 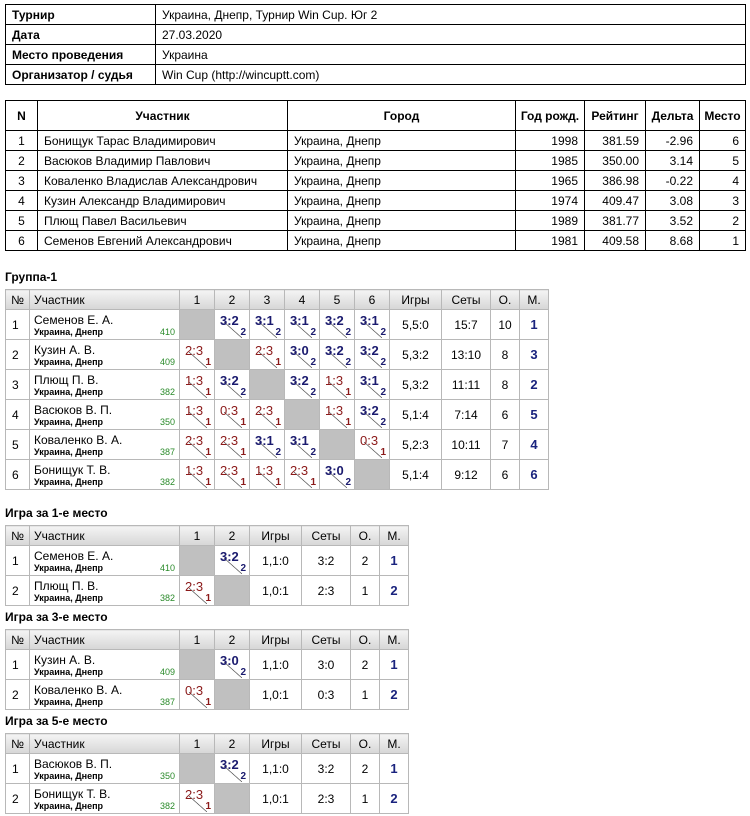 I want to click on participant-rating: 350, so click(x=167, y=775).